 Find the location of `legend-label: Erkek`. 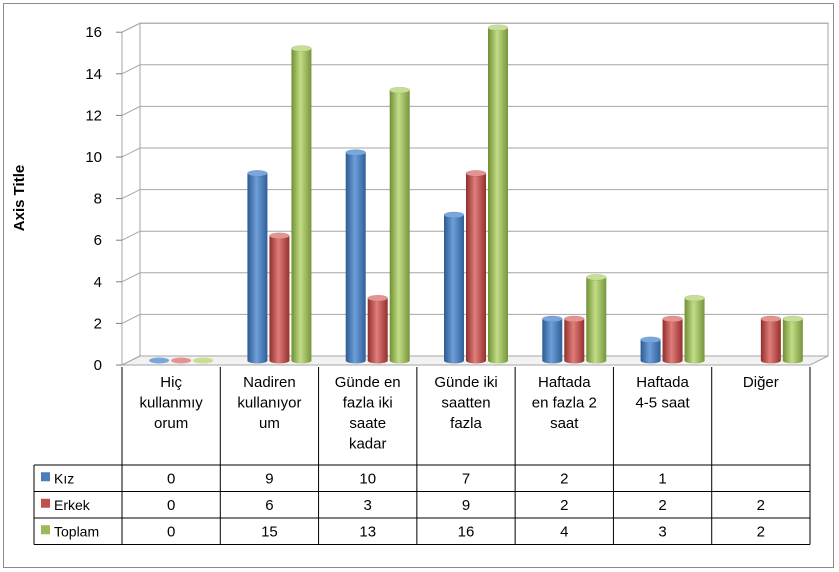

legend-label: Erkek is located at coordinates (72, 505).